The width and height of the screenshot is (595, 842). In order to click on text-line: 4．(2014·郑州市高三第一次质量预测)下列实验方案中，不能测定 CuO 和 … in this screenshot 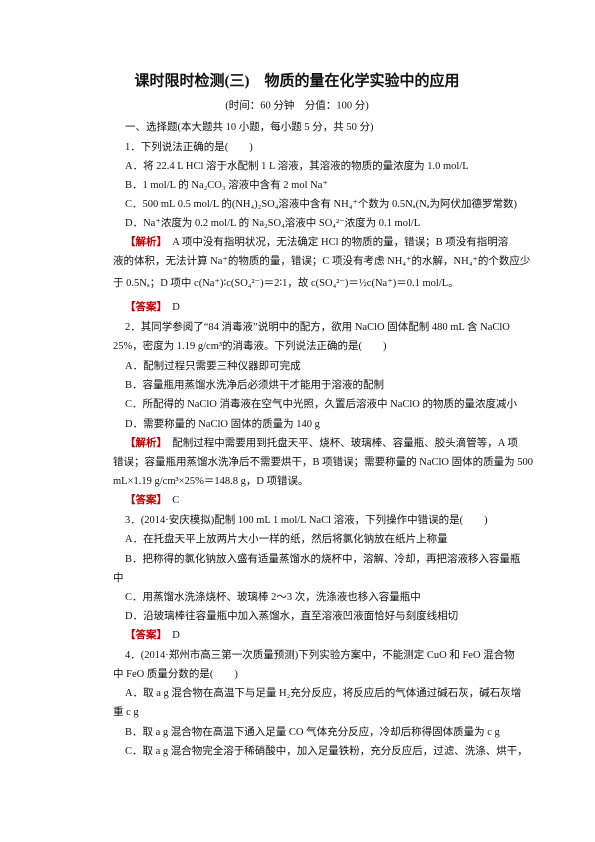, I will do `click(320, 654)`.